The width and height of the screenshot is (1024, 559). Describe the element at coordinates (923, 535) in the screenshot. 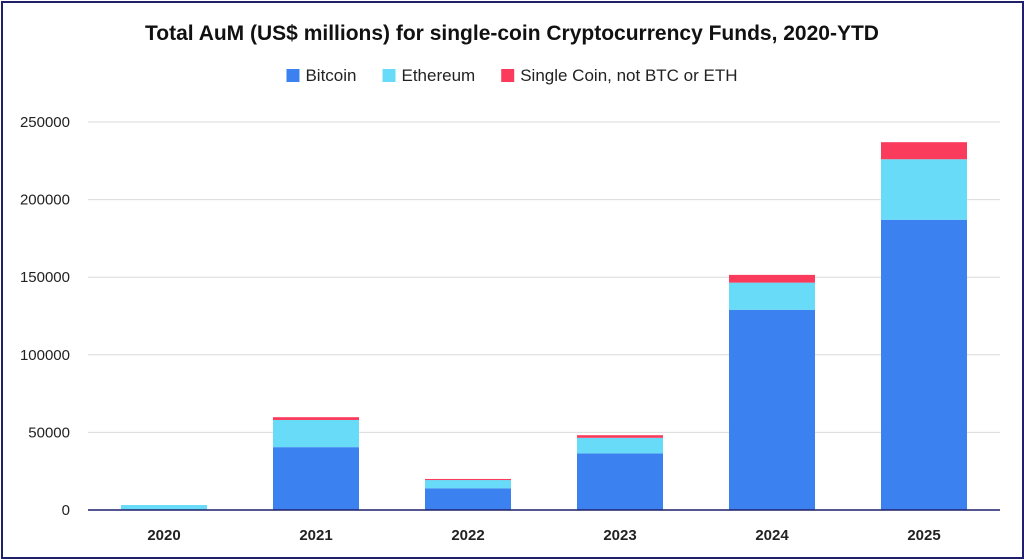

I see `x-tick-label: 2025` at that location.